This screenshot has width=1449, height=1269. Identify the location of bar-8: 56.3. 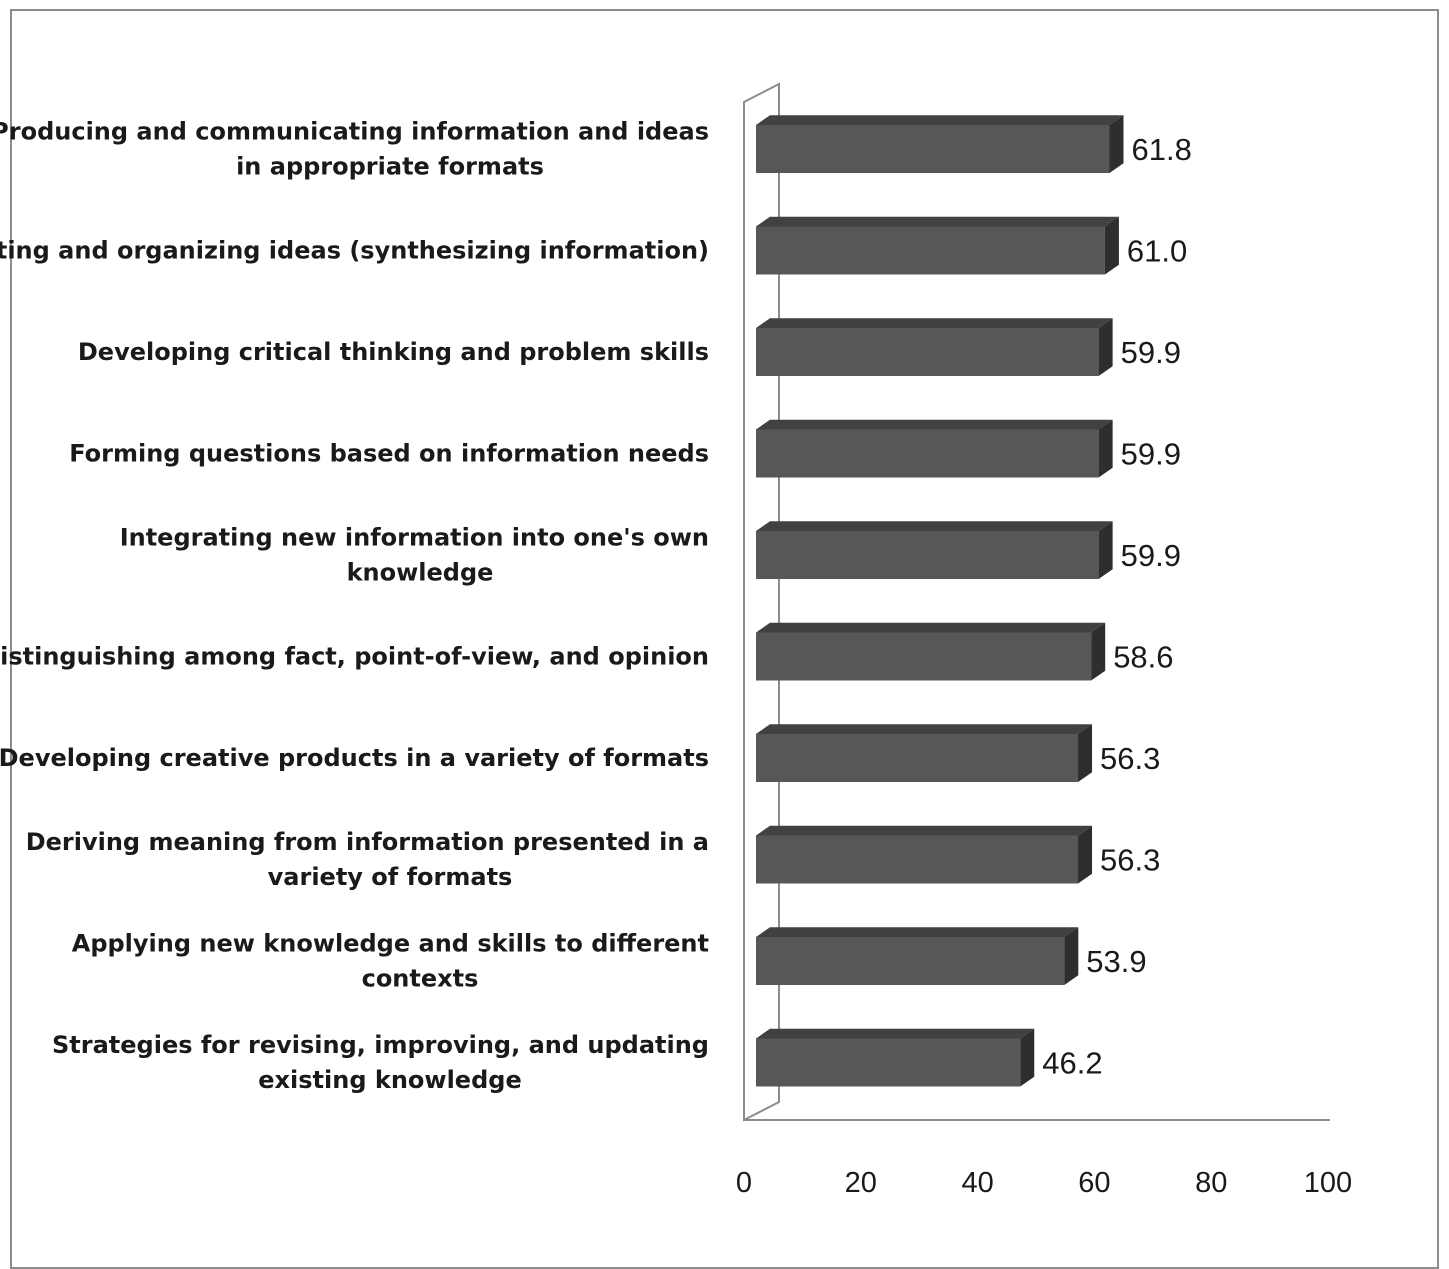
(958, 854).